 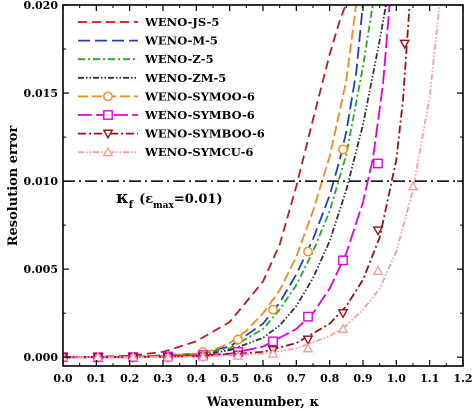 I want to click on legend-label-weno-js-5: WENO-JS-5, so click(x=181, y=22).